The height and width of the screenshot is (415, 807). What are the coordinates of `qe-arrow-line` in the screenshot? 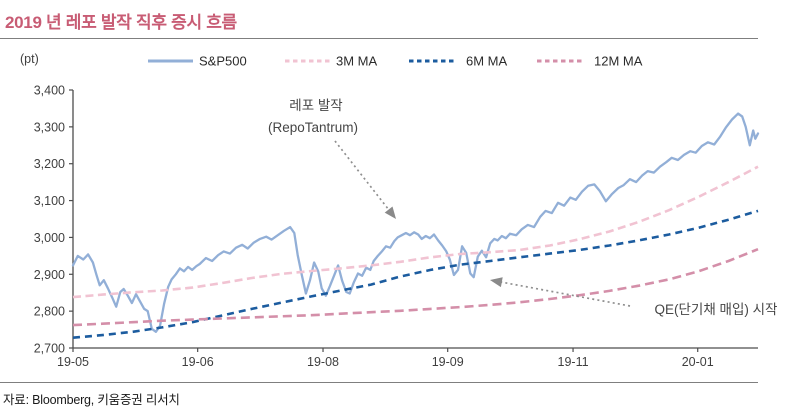 It's located at (565, 294).